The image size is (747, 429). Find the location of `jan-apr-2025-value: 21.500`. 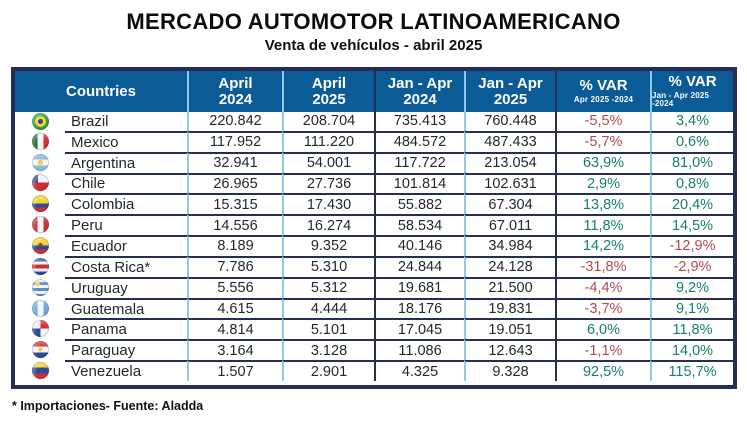

jan-apr-2025-value: 21.500 is located at coordinates (509, 287).